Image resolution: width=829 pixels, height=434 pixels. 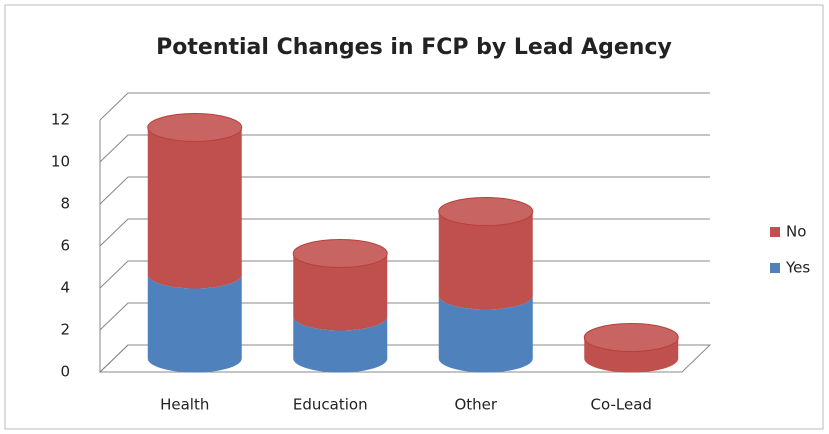 I want to click on y-tick-label: 0, so click(x=65, y=372).